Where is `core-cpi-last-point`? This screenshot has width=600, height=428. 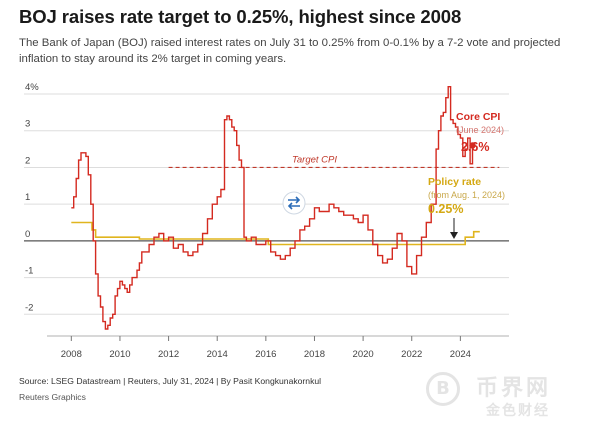
core-cpi-last-point is located at coordinates (472, 145).